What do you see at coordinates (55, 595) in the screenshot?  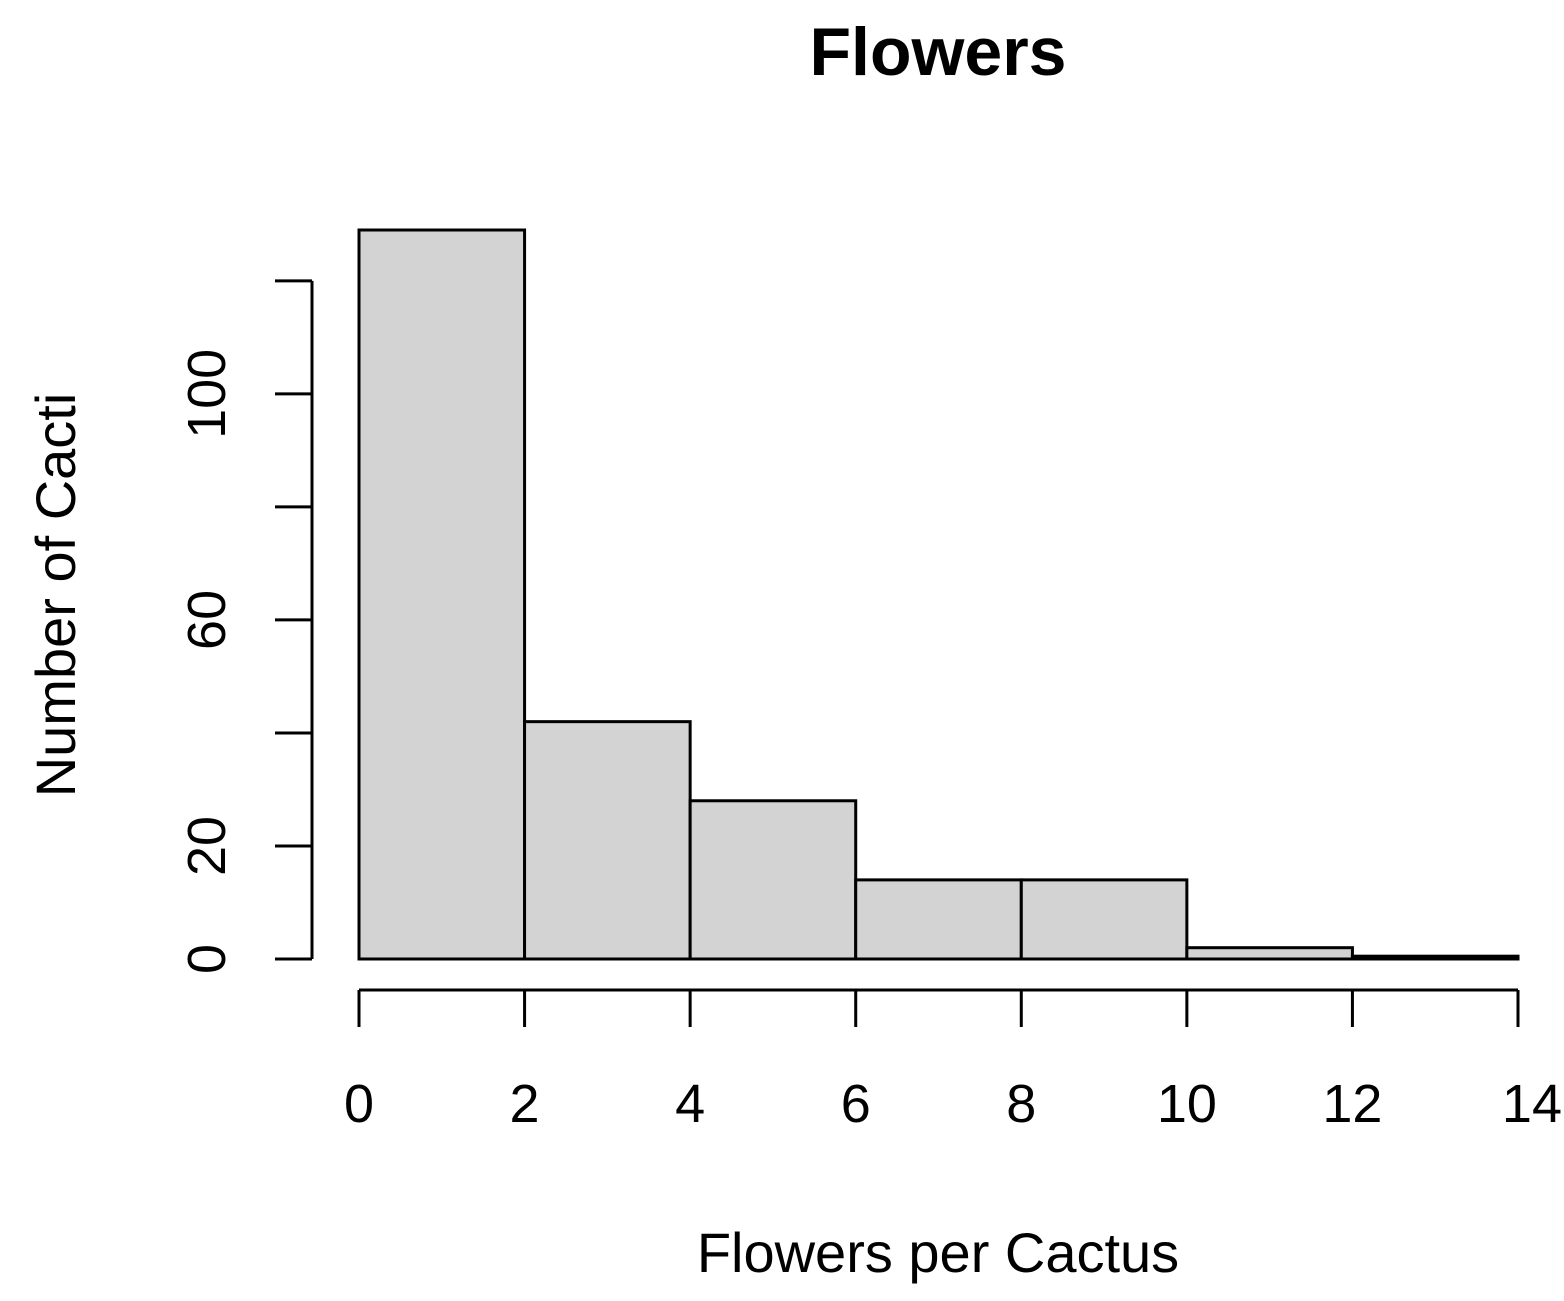 I see `y-axis-label: Number of Cacti` at bounding box center [55, 595].